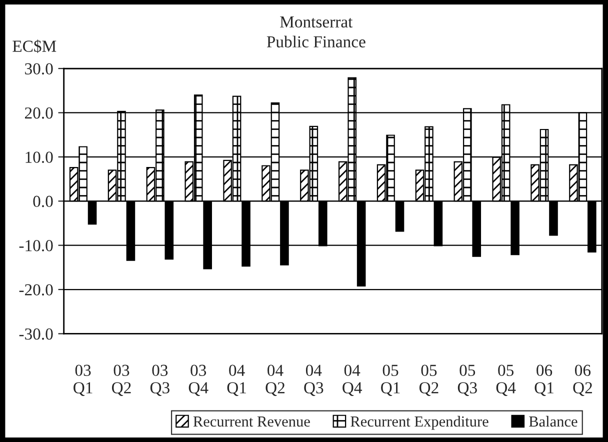 Image resolution: width=608 pixels, height=442 pixels. I want to click on y-axis-title: EC$M, so click(34, 46).